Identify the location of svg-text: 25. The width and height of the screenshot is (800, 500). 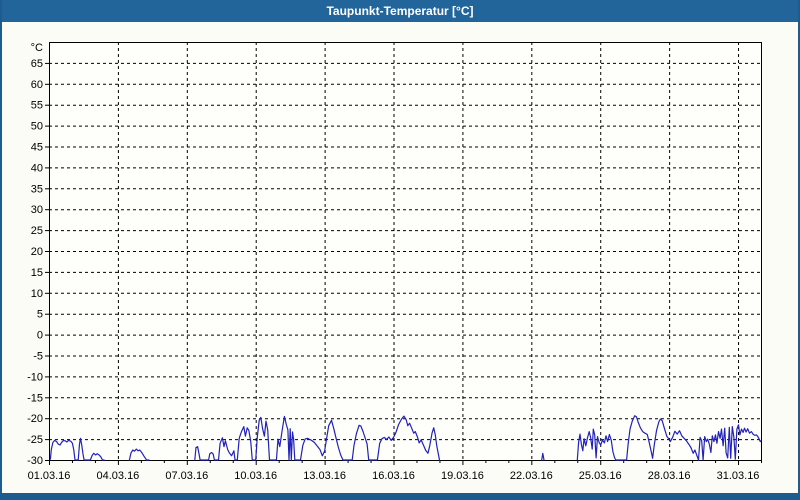
(37, 231).